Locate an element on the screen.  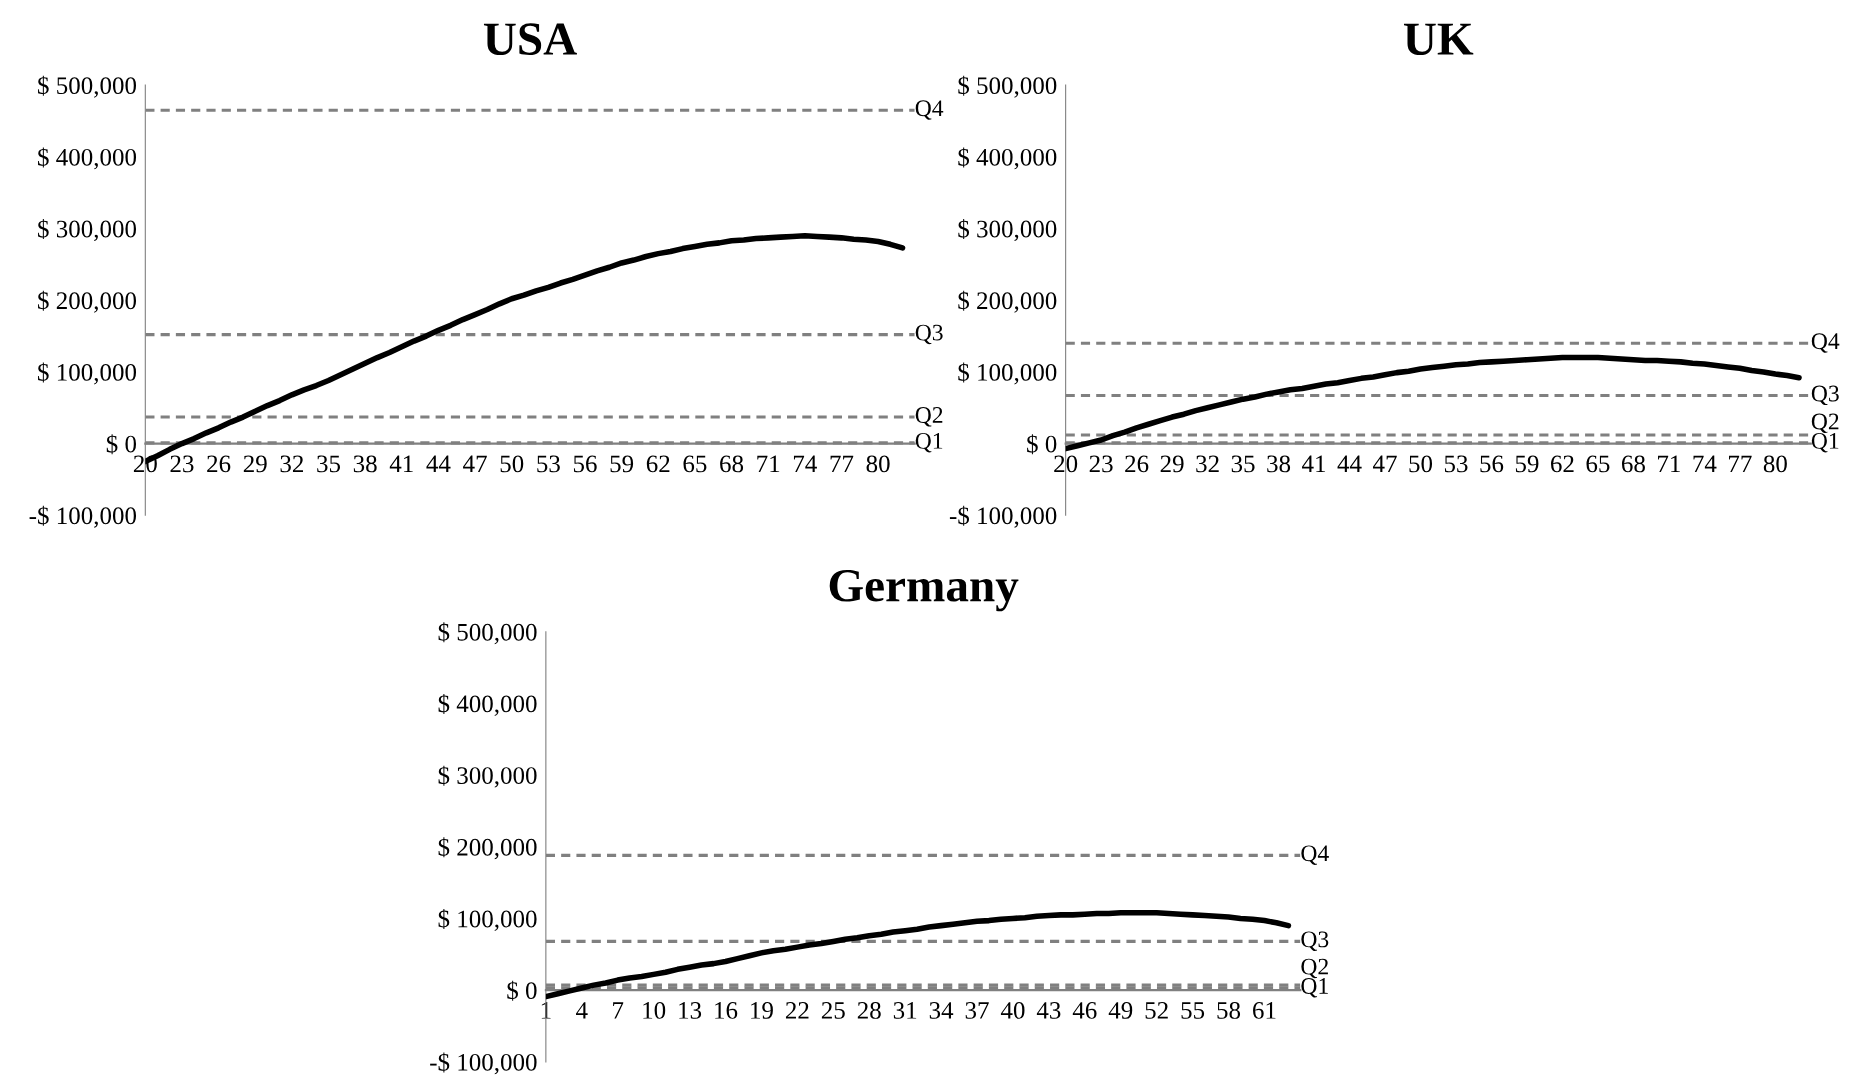
x-tick-label: 34 is located at coordinates (941, 1010).